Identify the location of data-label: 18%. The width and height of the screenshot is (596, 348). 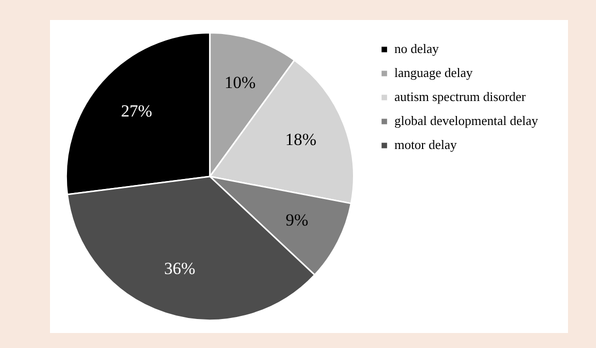
(300, 139).